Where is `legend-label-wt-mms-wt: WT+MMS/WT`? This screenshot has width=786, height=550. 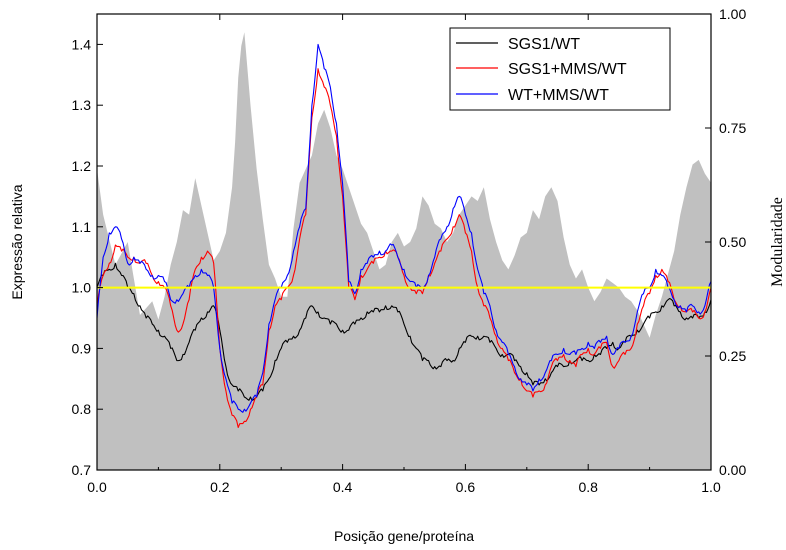 legend-label-wt-mms-wt: WT+MMS/WT is located at coordinates (558, 95).